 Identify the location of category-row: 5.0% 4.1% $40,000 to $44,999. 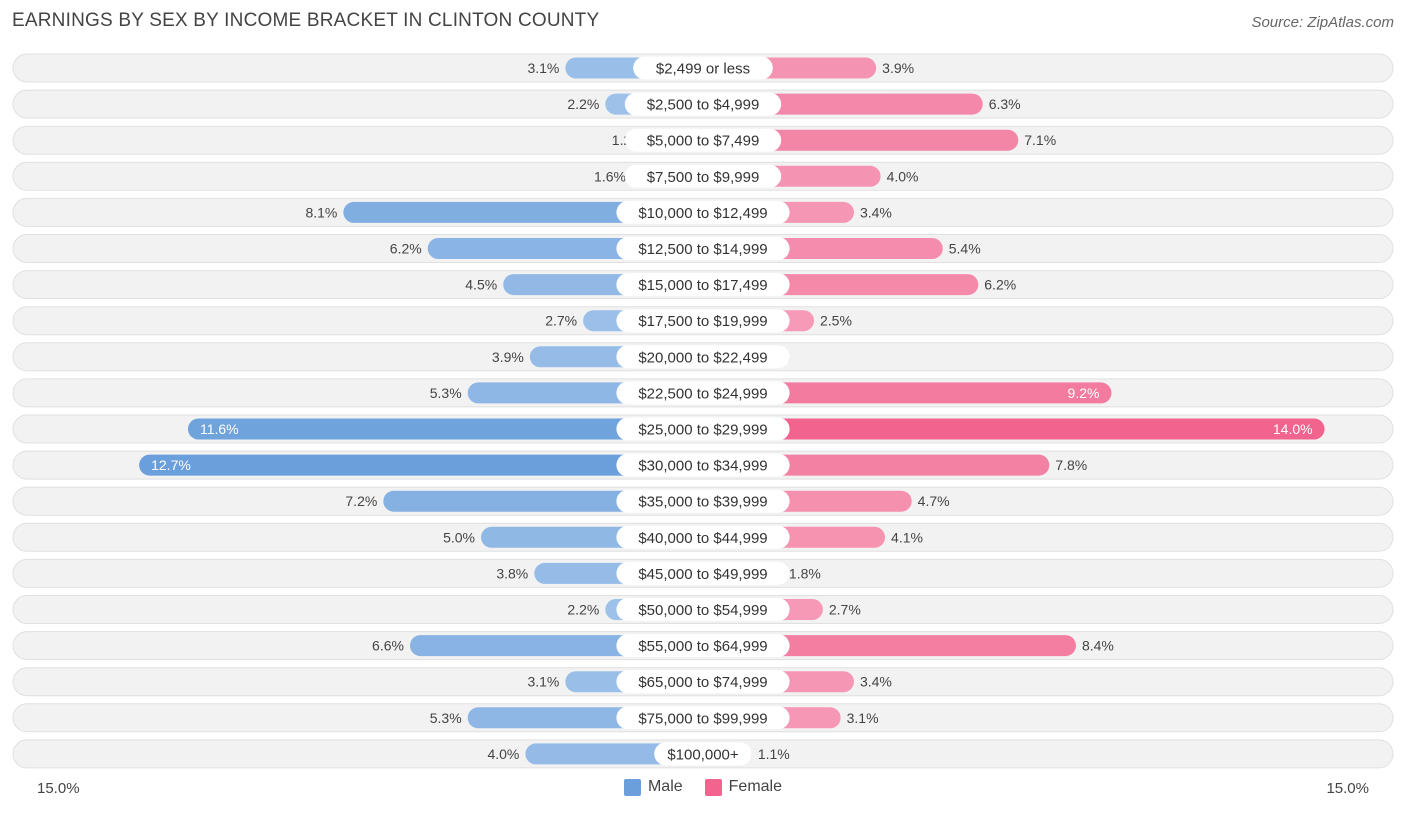
(703, 537).